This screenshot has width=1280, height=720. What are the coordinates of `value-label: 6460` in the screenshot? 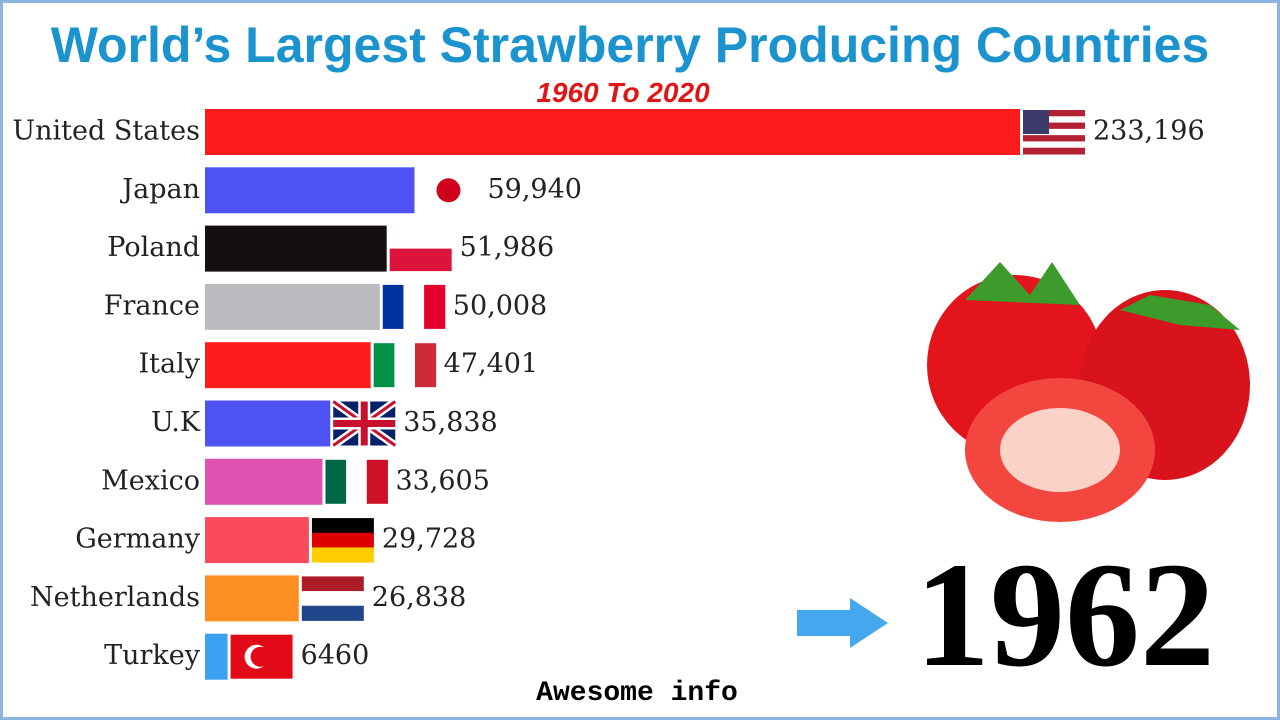 It's located at (335, 655).